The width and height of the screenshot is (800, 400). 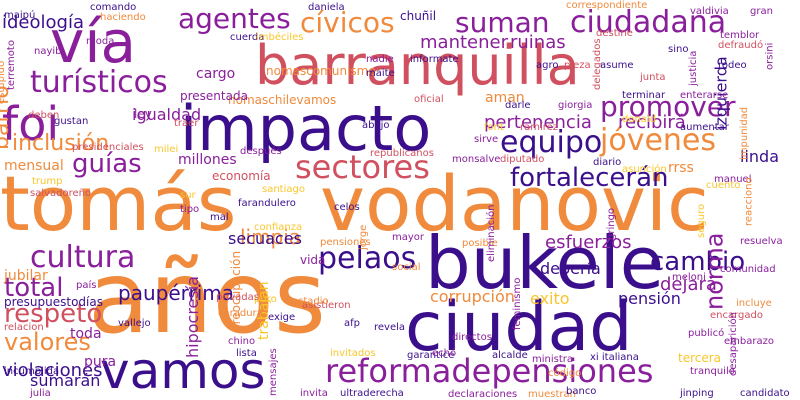 I want to click on word-rrss: rrss, so click(x=681, y=168).